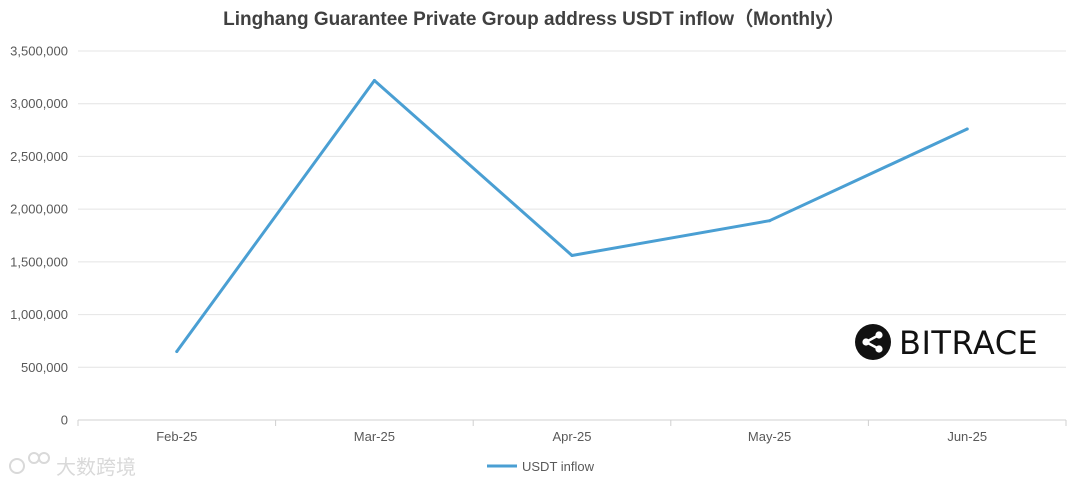  I want to click on x-tick-label: Feb-25, so click(176, 436).